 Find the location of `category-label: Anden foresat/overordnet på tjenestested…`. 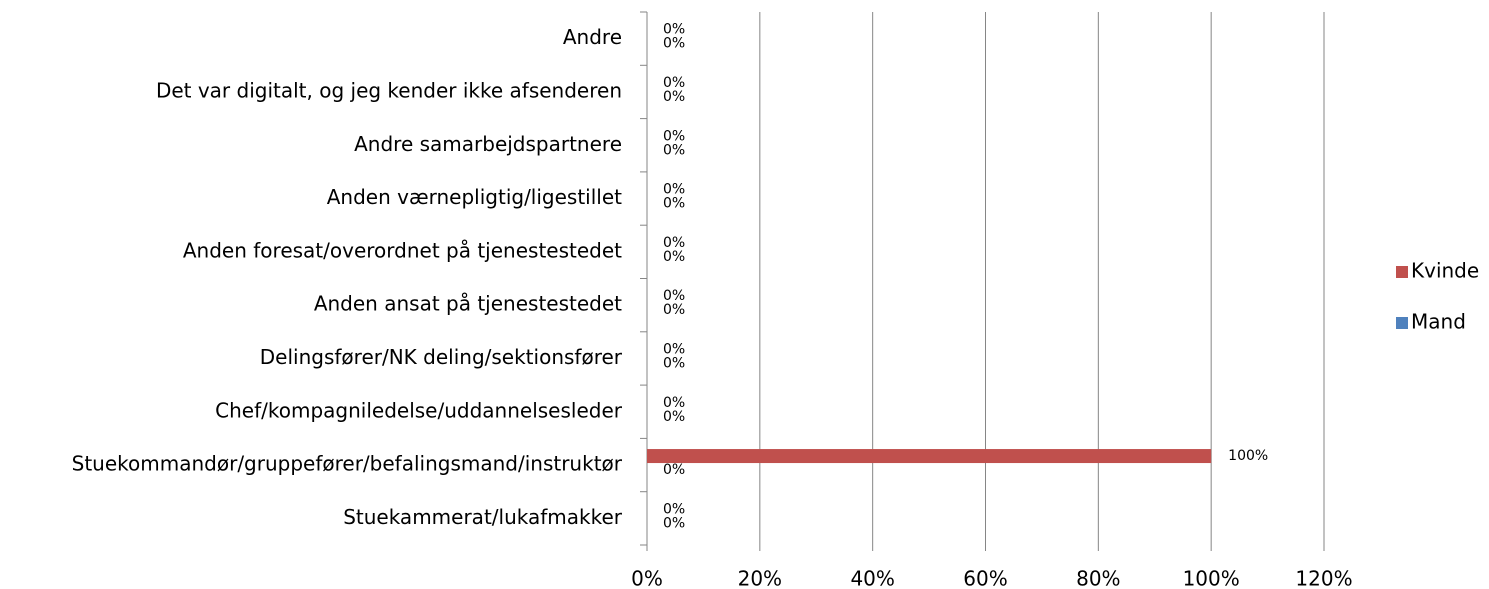

category-label: Anden foresat/overordnet på tjenestested… is located at coordinates (402, 250).